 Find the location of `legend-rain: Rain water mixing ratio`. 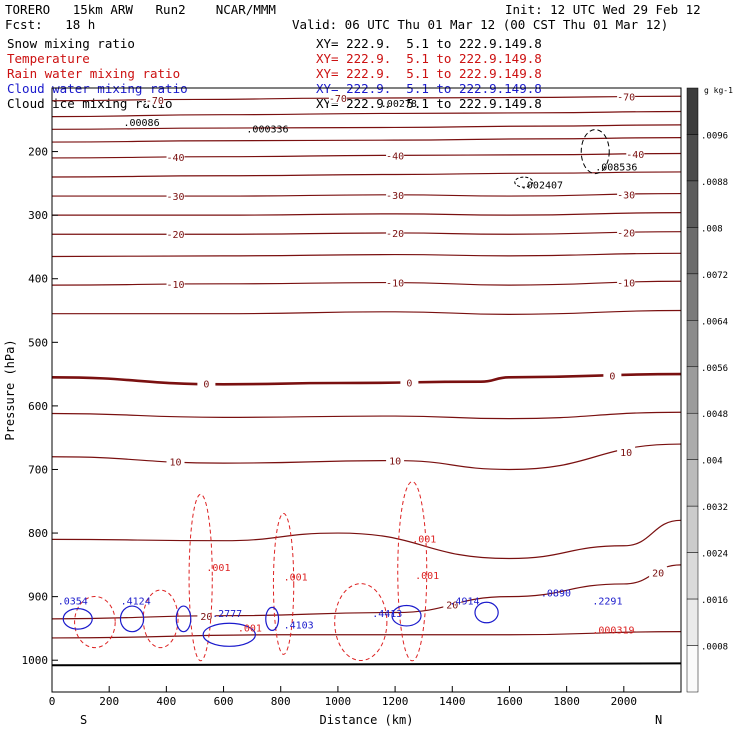

legend-rain: Rain water mixing ratio is located at coordinates (94, 73).